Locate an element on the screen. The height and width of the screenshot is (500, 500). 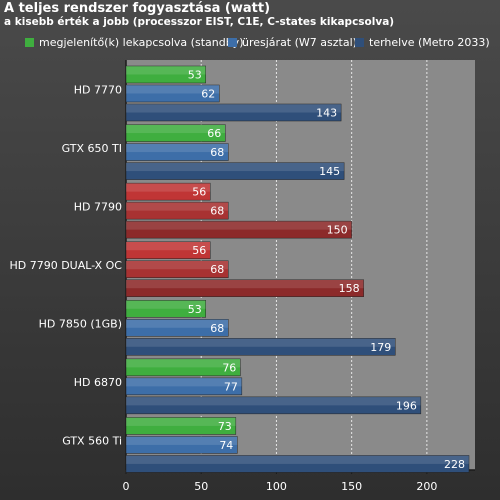
data-label-idle-0: 62 is located at coordinates (208, 94).